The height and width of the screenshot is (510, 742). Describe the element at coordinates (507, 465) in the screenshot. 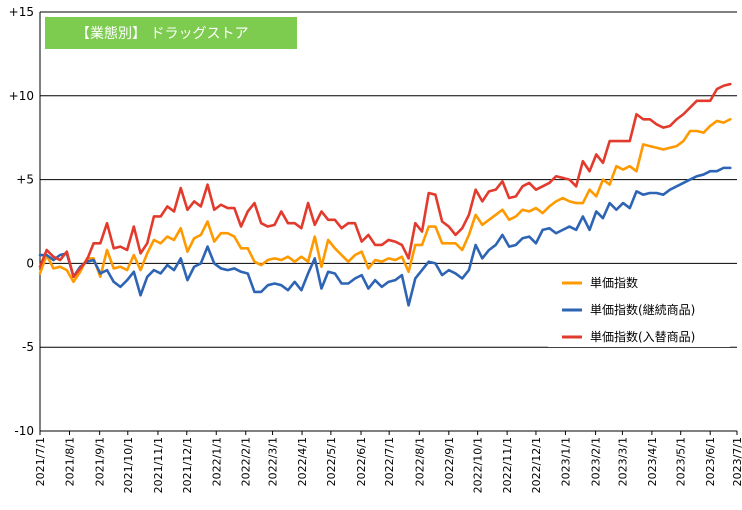

I see `x-tick-label: 2022/11/1` at that location.